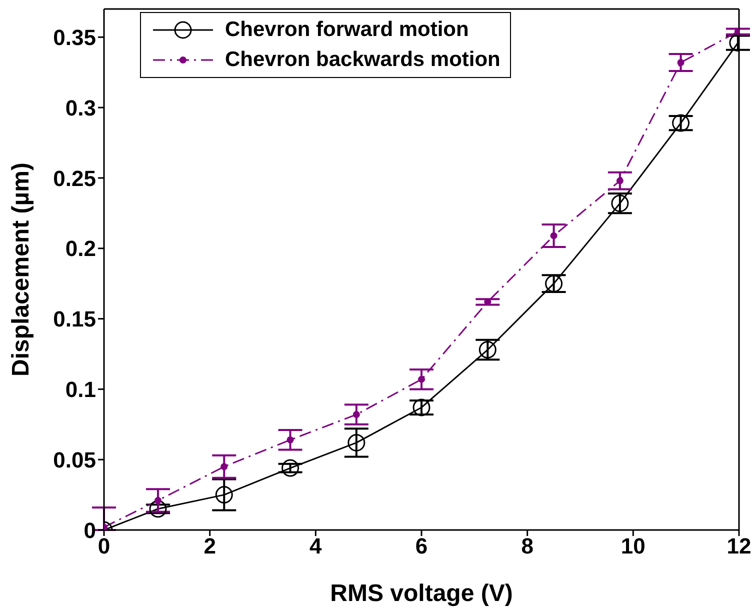 The height and width of the screenshot is (611, 756). I want to click on x-tick-label: 8, so click(527, 546).